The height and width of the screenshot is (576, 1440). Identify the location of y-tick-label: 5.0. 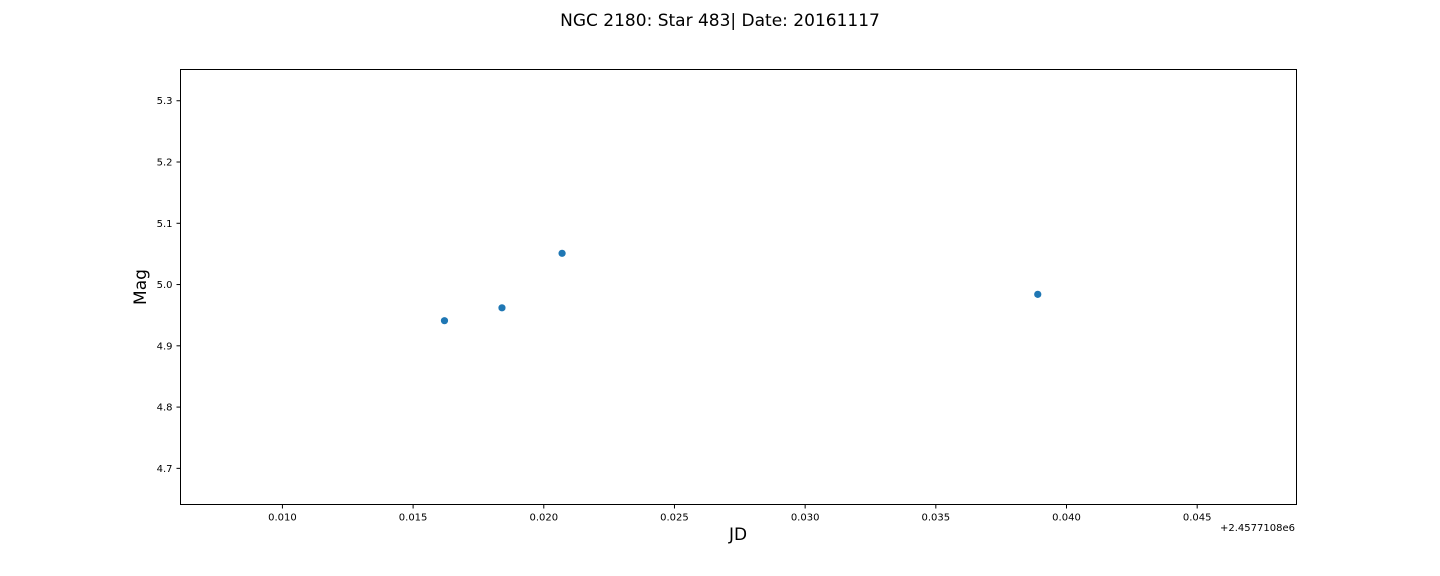
(165, 285).